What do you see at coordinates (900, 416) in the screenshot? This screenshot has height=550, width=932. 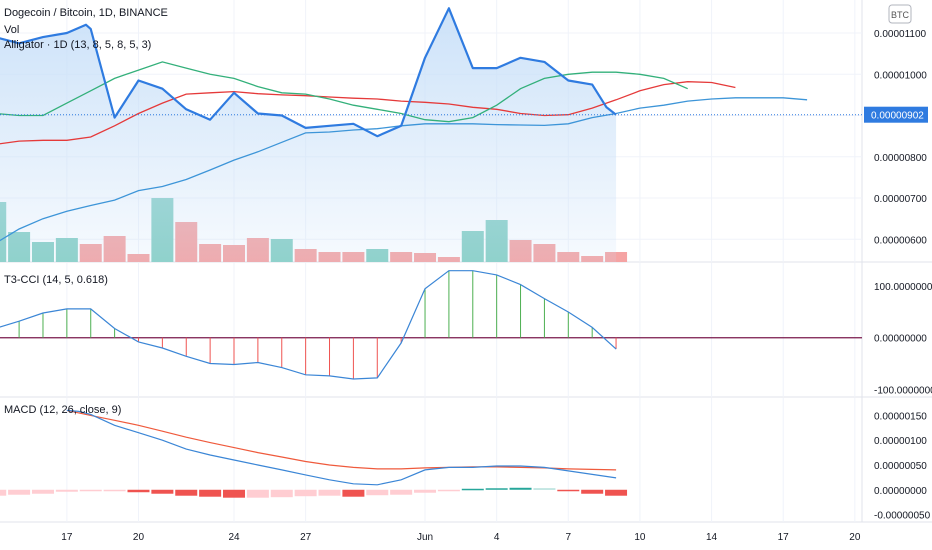 I see `macd-y-tick-label: 0.00000150` at bounding box center [900, 416].